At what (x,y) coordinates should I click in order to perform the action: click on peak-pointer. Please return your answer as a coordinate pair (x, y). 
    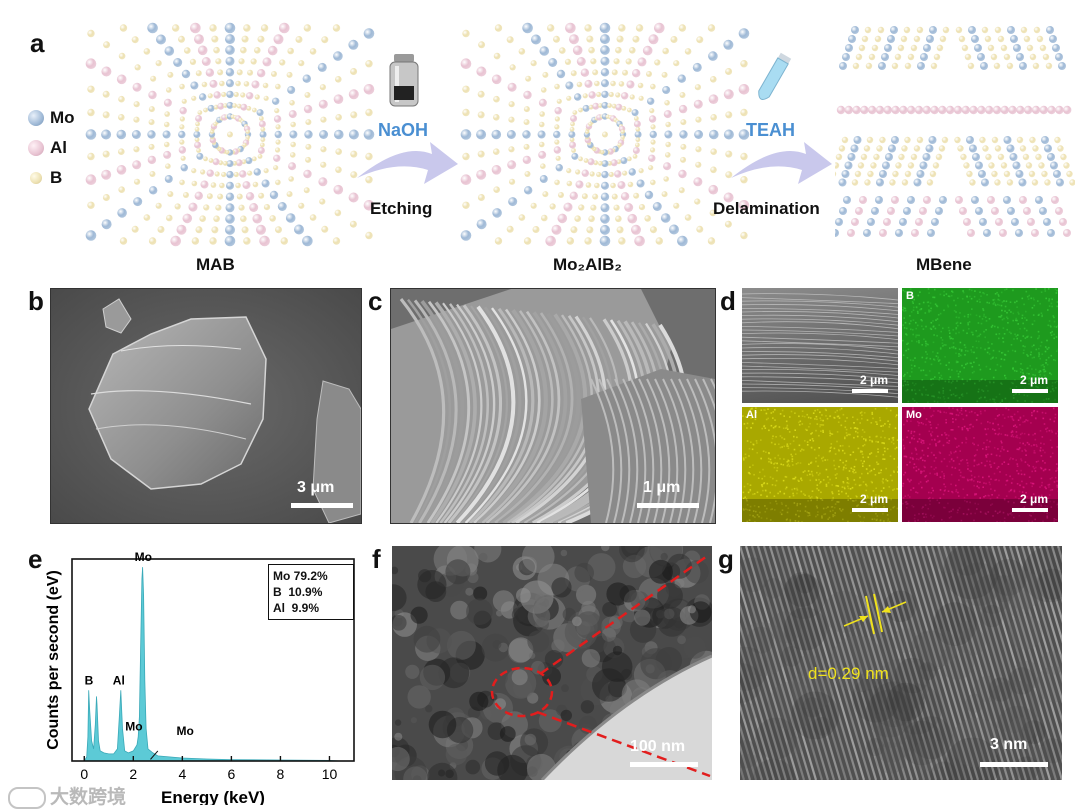
    Looking at the image, I should click on (154, 755).